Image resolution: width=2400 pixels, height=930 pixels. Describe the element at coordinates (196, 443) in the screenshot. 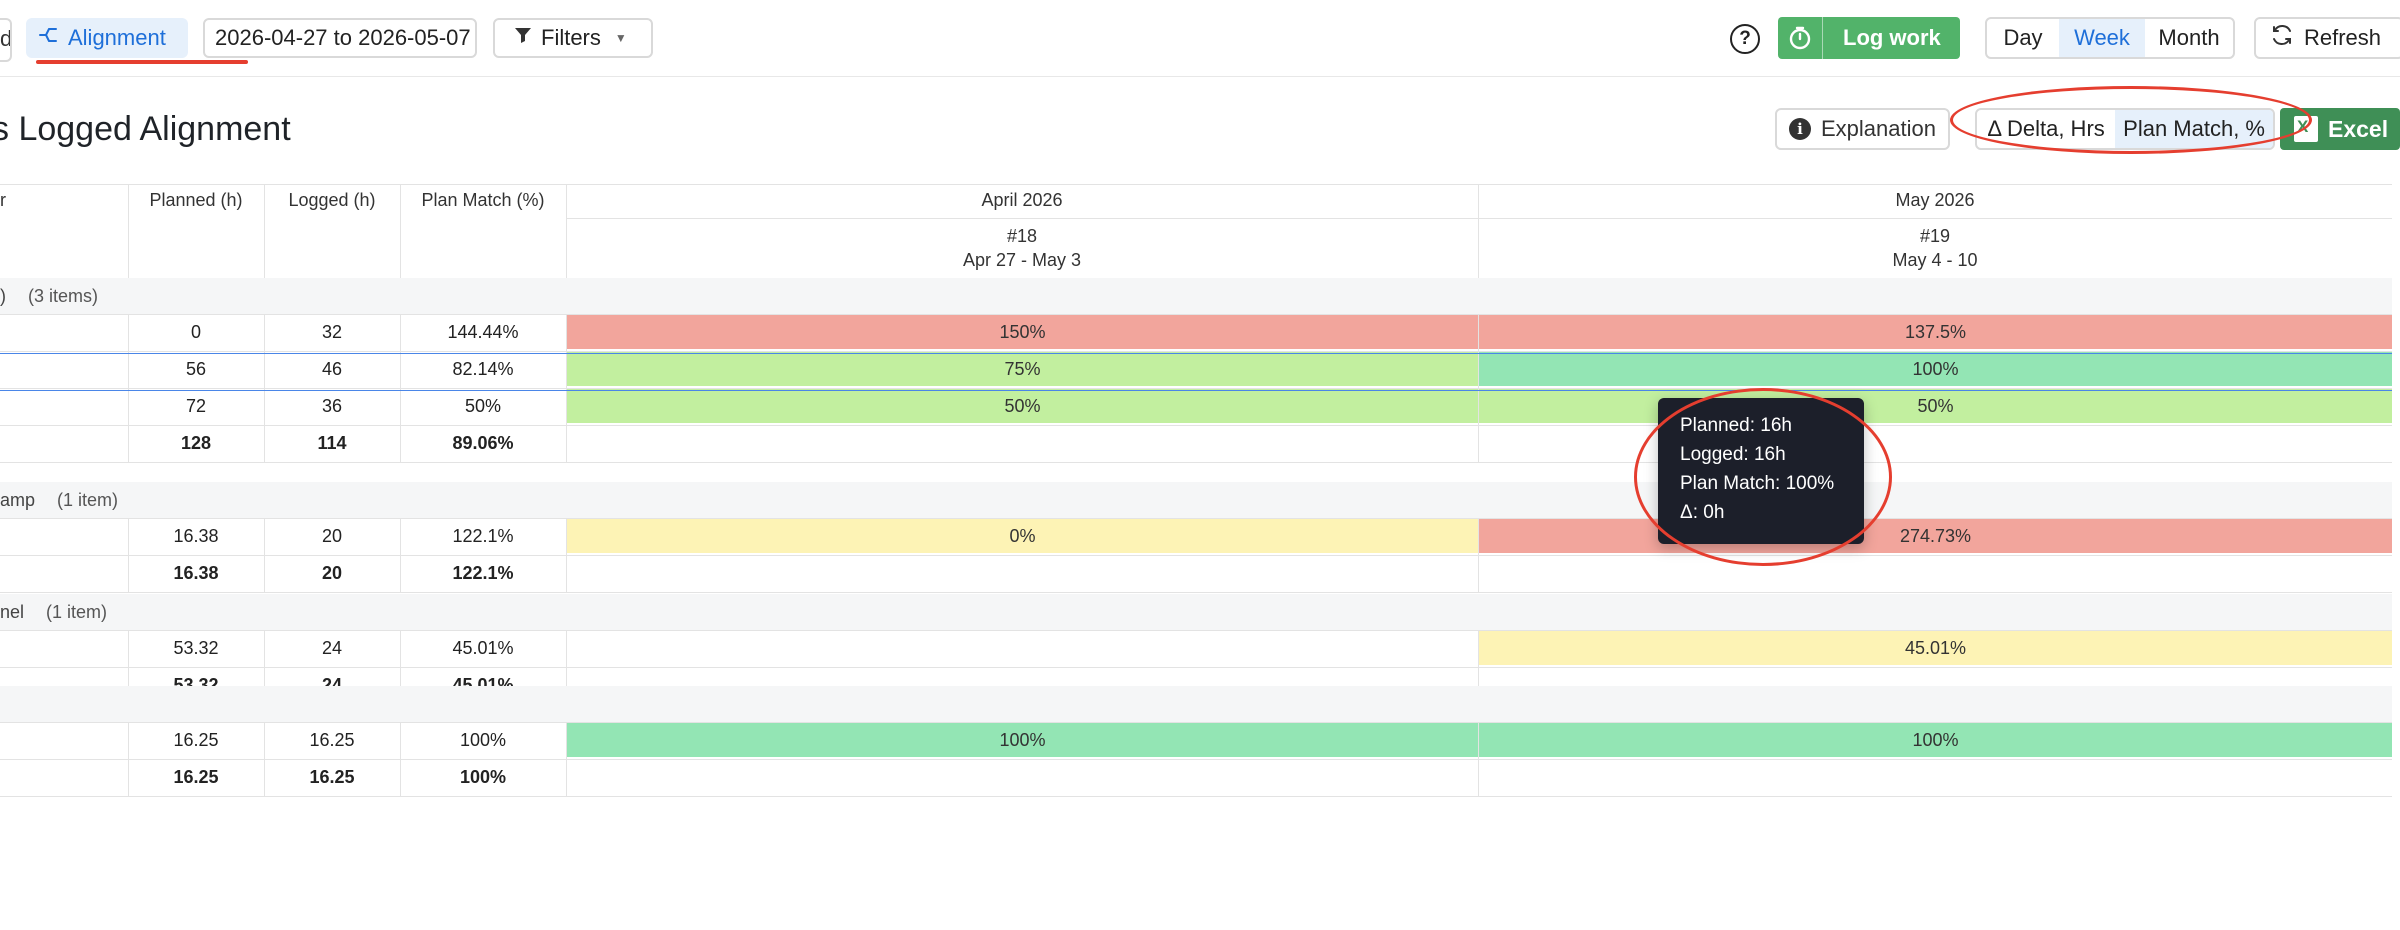

I see `total-planned-cell: 128` at that location.